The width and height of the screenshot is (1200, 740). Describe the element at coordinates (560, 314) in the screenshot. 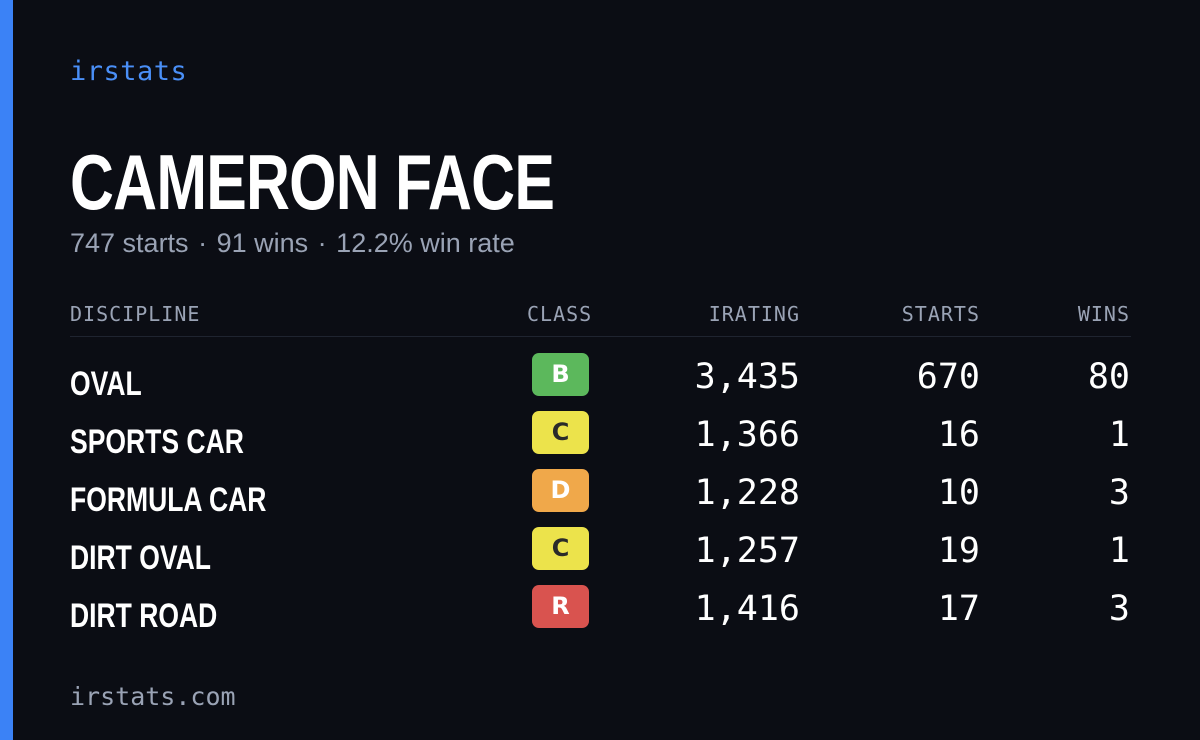

I see `header-class: CLASS` at that location.